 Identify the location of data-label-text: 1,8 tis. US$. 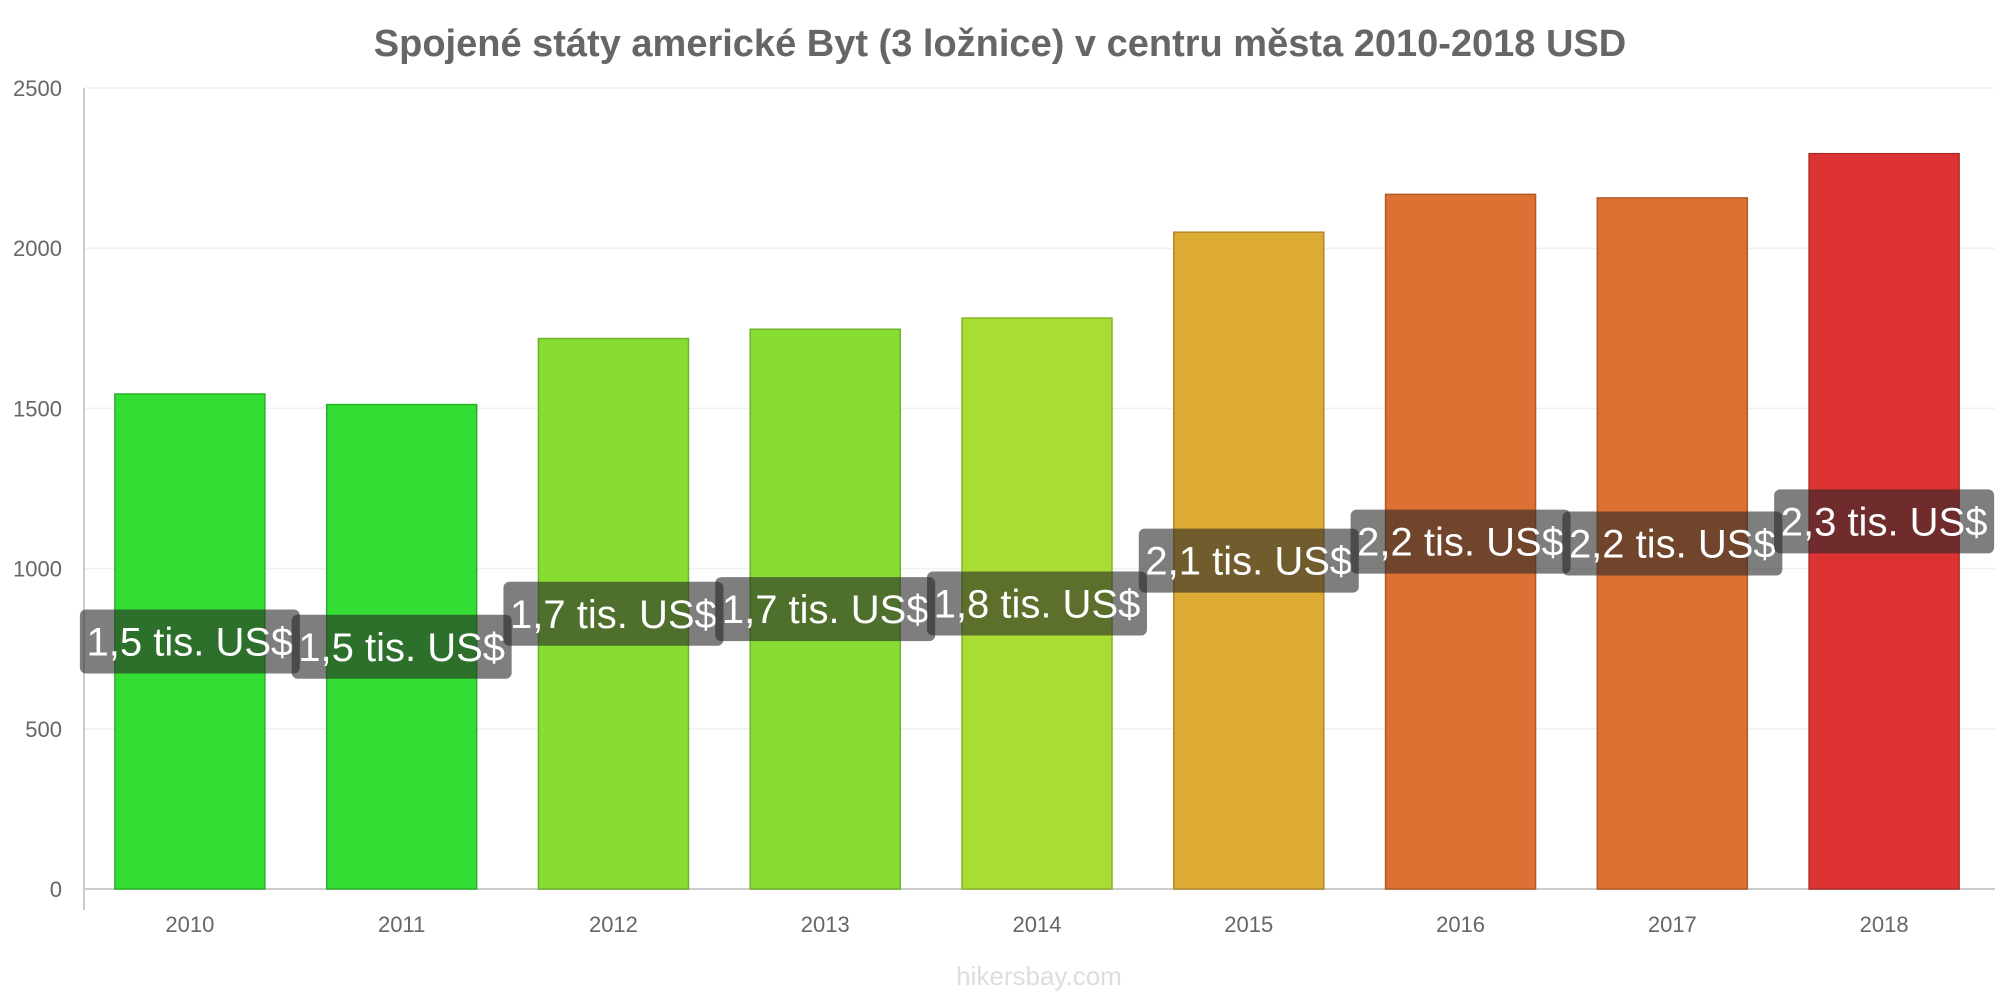
(1037, 605).